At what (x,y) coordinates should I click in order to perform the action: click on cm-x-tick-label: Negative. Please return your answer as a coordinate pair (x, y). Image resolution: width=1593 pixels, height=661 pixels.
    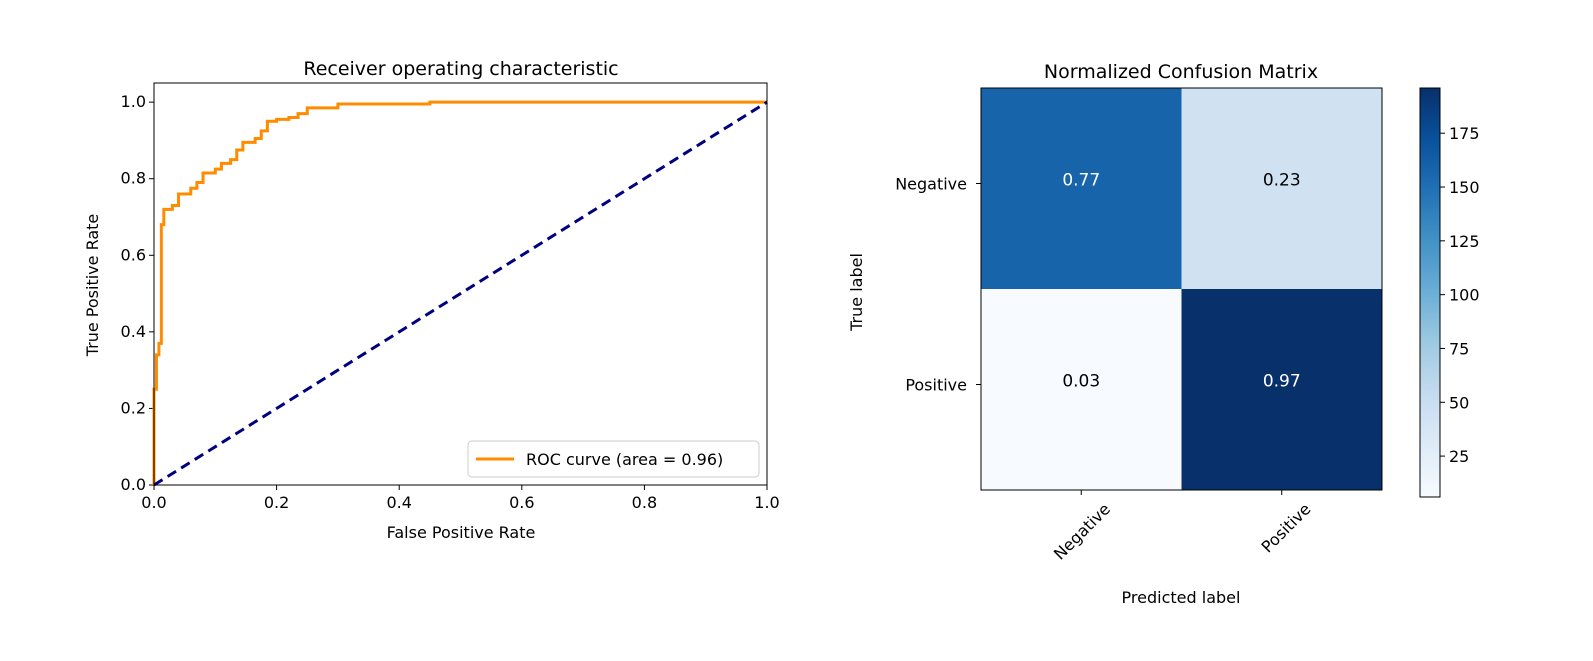
    Looking at the image, I should click on (1082, 531).